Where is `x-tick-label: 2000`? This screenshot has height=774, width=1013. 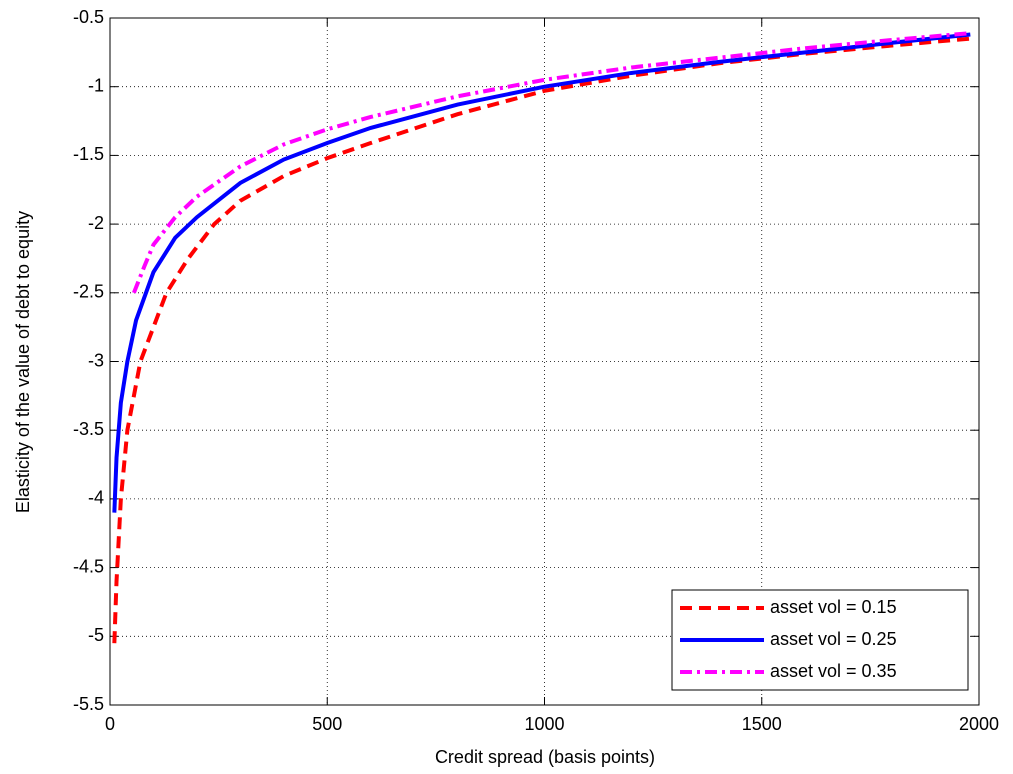 x-tick-label: 2000 is located at coordinates (979, 724).